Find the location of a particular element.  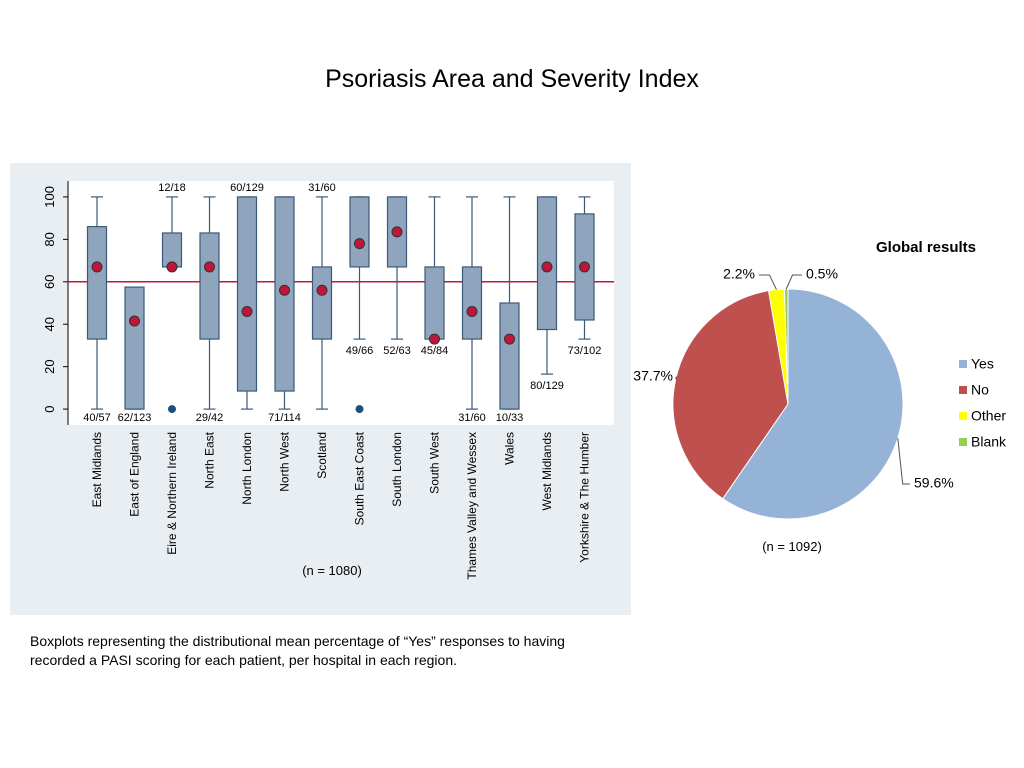

y-tick-label: 100 is located at coordinates (49, 197).